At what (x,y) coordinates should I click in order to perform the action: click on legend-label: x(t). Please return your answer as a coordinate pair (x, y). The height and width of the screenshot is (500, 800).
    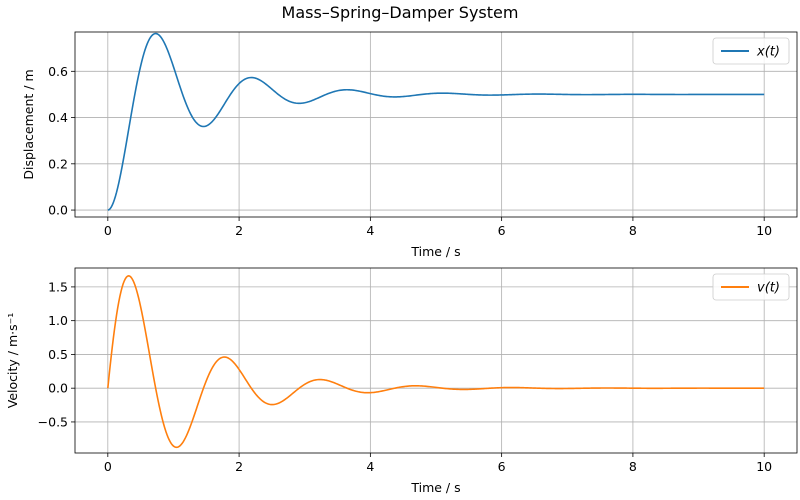
    Looking at the image, I should click on (768, 52).